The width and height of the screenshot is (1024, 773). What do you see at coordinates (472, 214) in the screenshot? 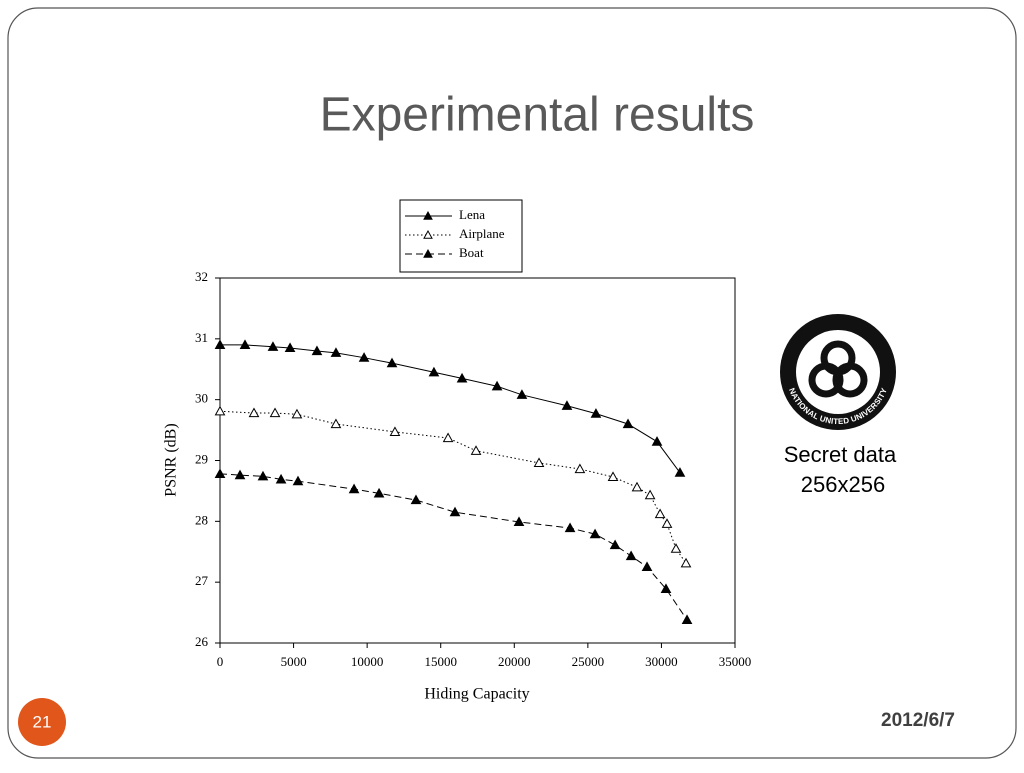
I see `legend-label: Lena` at bounding box center [472, 214].